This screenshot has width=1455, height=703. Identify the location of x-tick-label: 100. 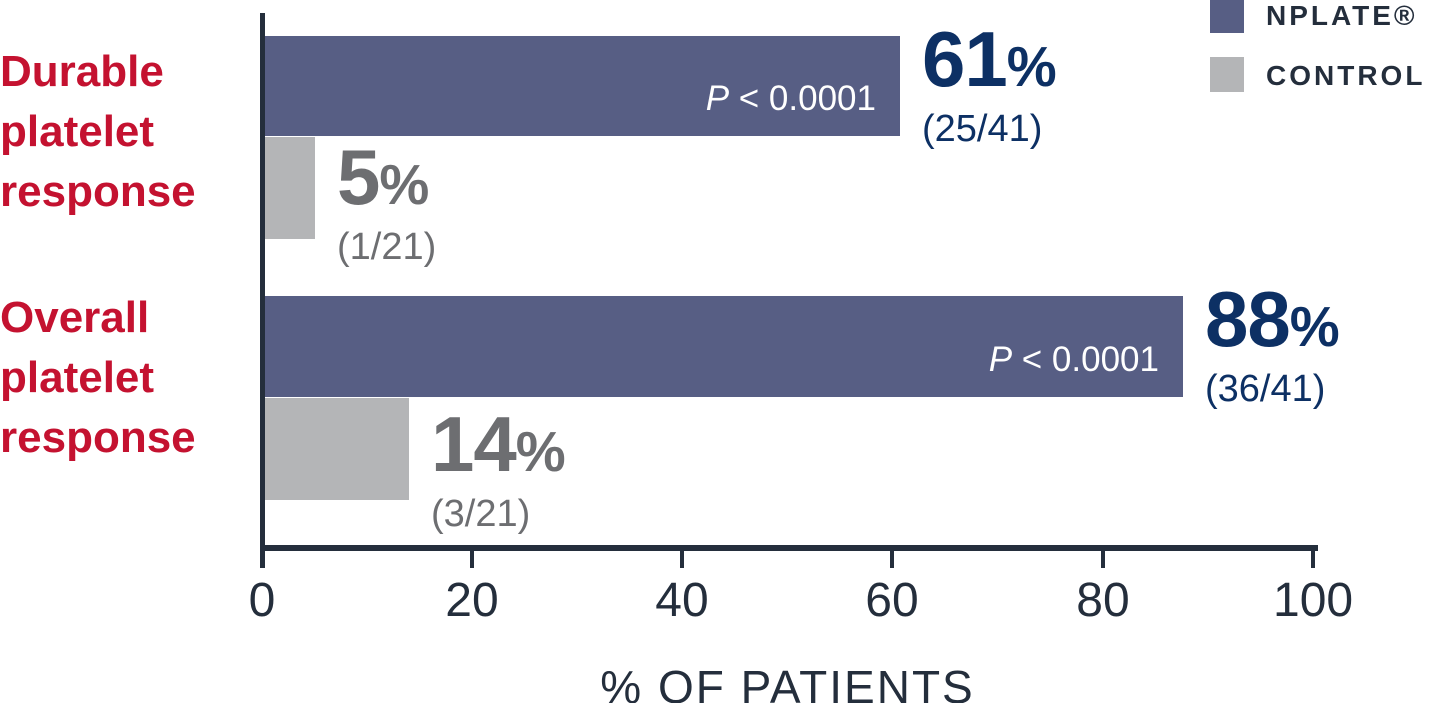
(1313, 600).